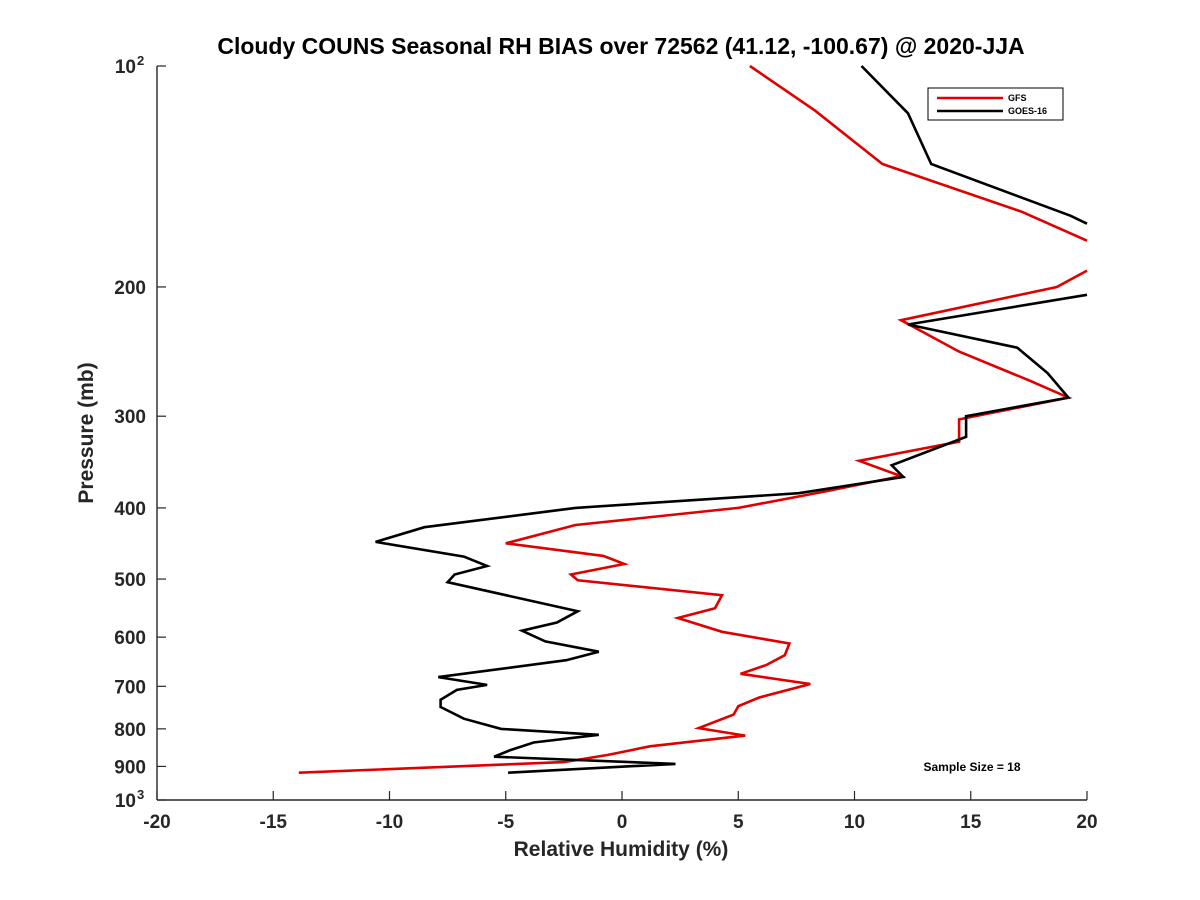 The height and width of the screenshot is (900, 1200). Describe the element at coordinates (86, 432) in the screenshot. I see `y-axis-label: Pressure (mb)` at that location.